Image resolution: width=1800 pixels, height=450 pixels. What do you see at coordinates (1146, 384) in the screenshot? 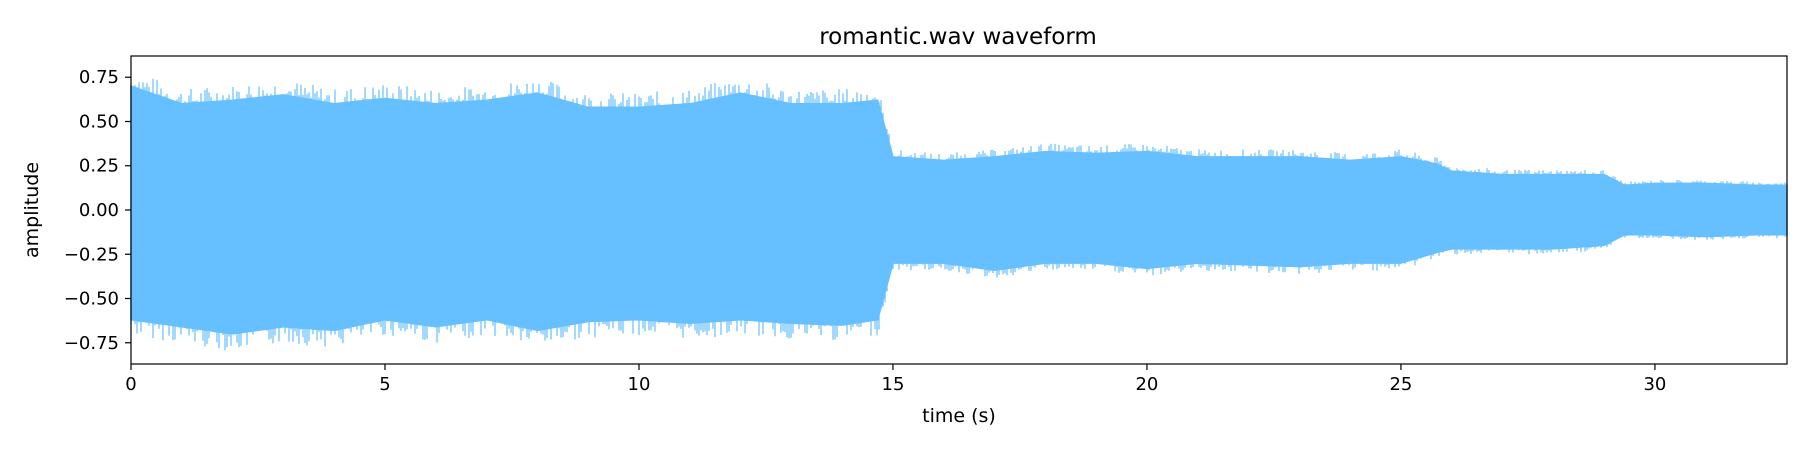
I see `x-tick-label: 20` at bounding box center [1146, 384].